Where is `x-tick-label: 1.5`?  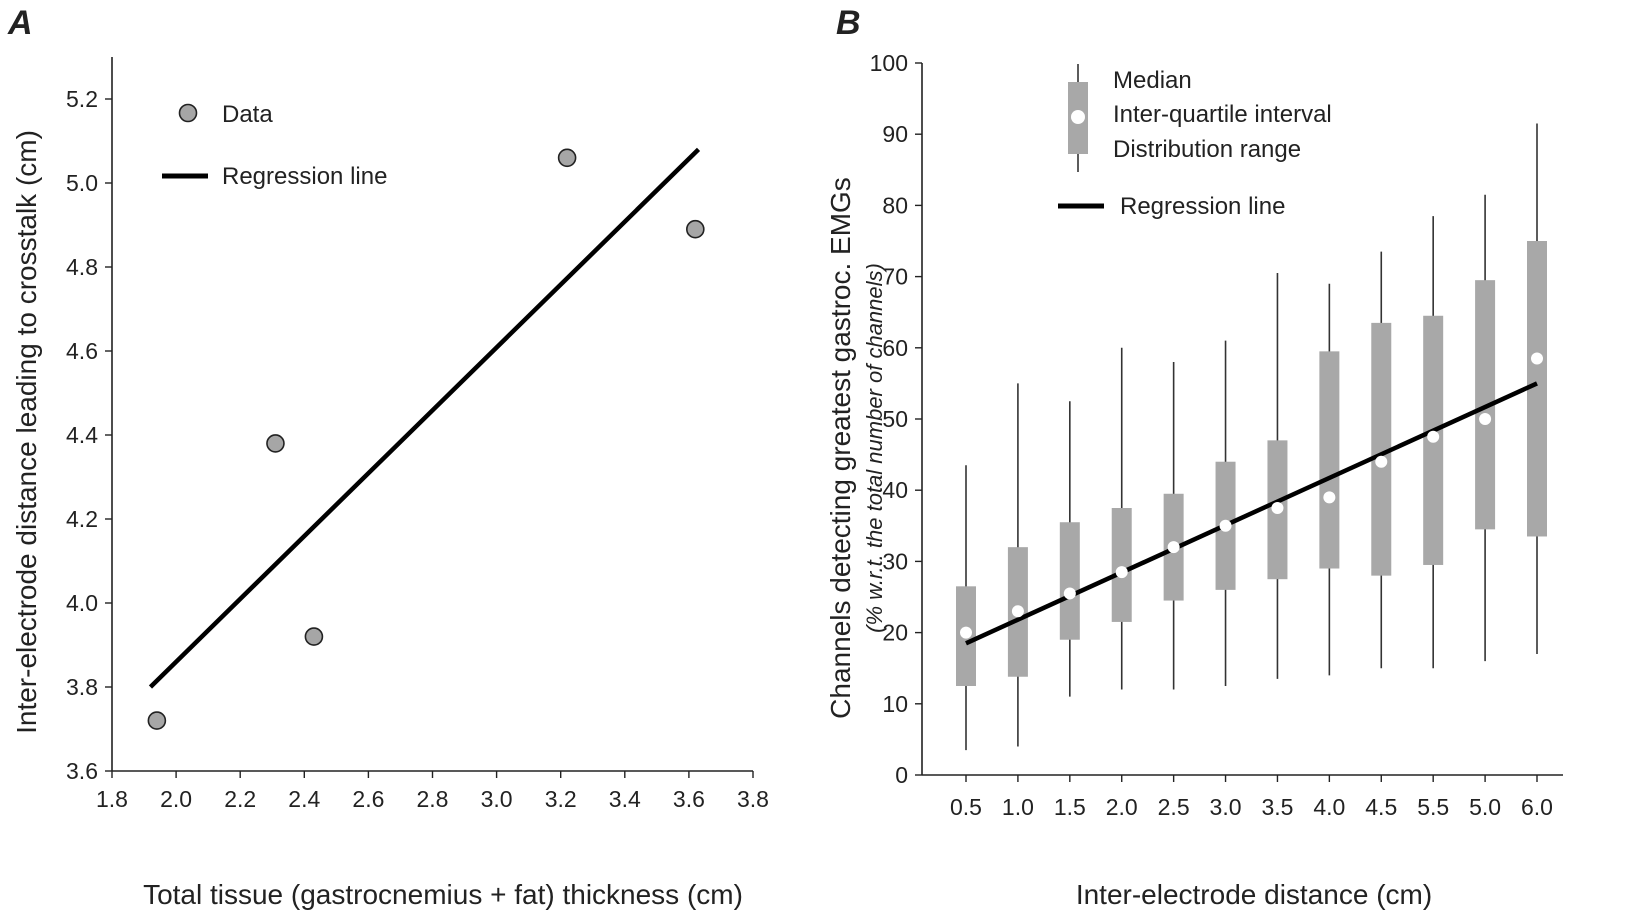
x-tick-label: 1.5 is located at coordinates (1070, 807).